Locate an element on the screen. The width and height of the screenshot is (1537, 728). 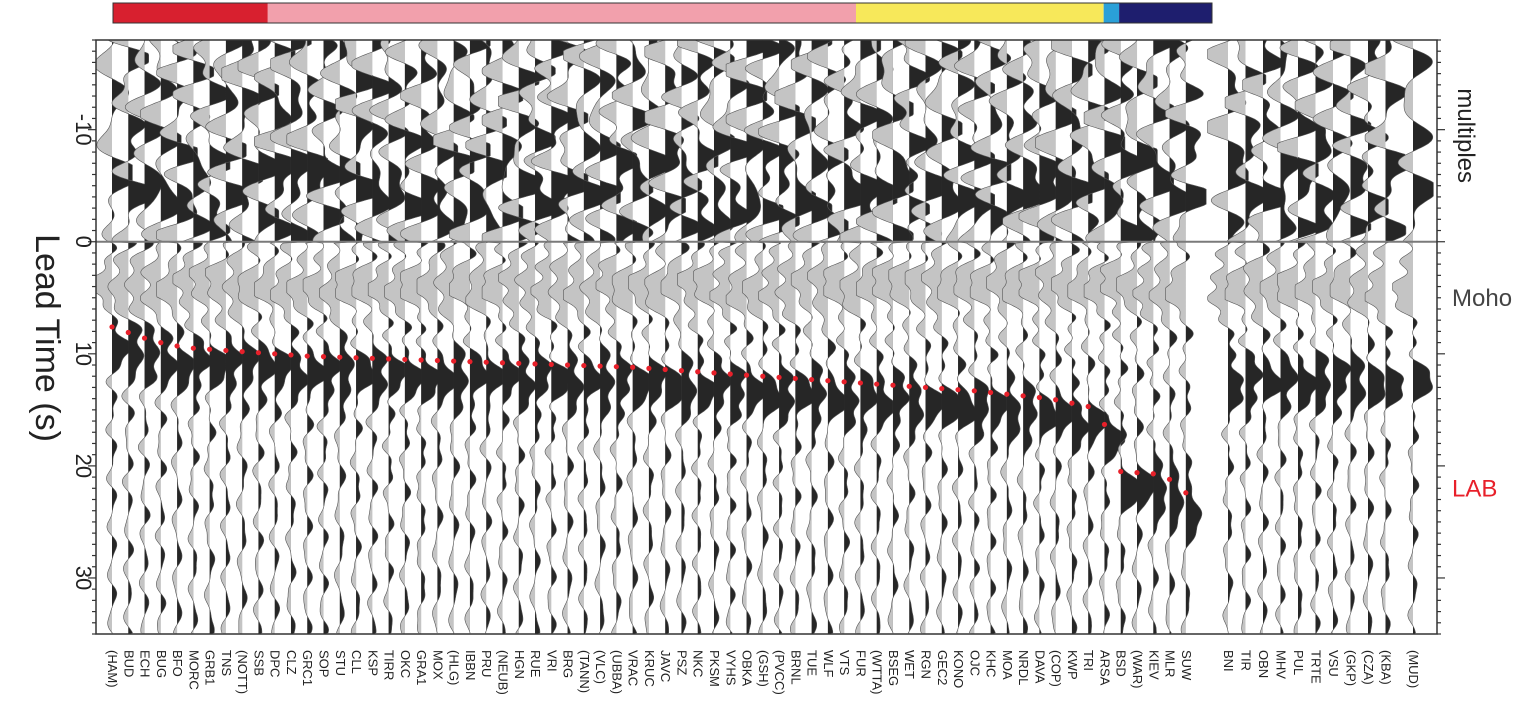
station-label: (VLC) is located at coordinates (600, 667).